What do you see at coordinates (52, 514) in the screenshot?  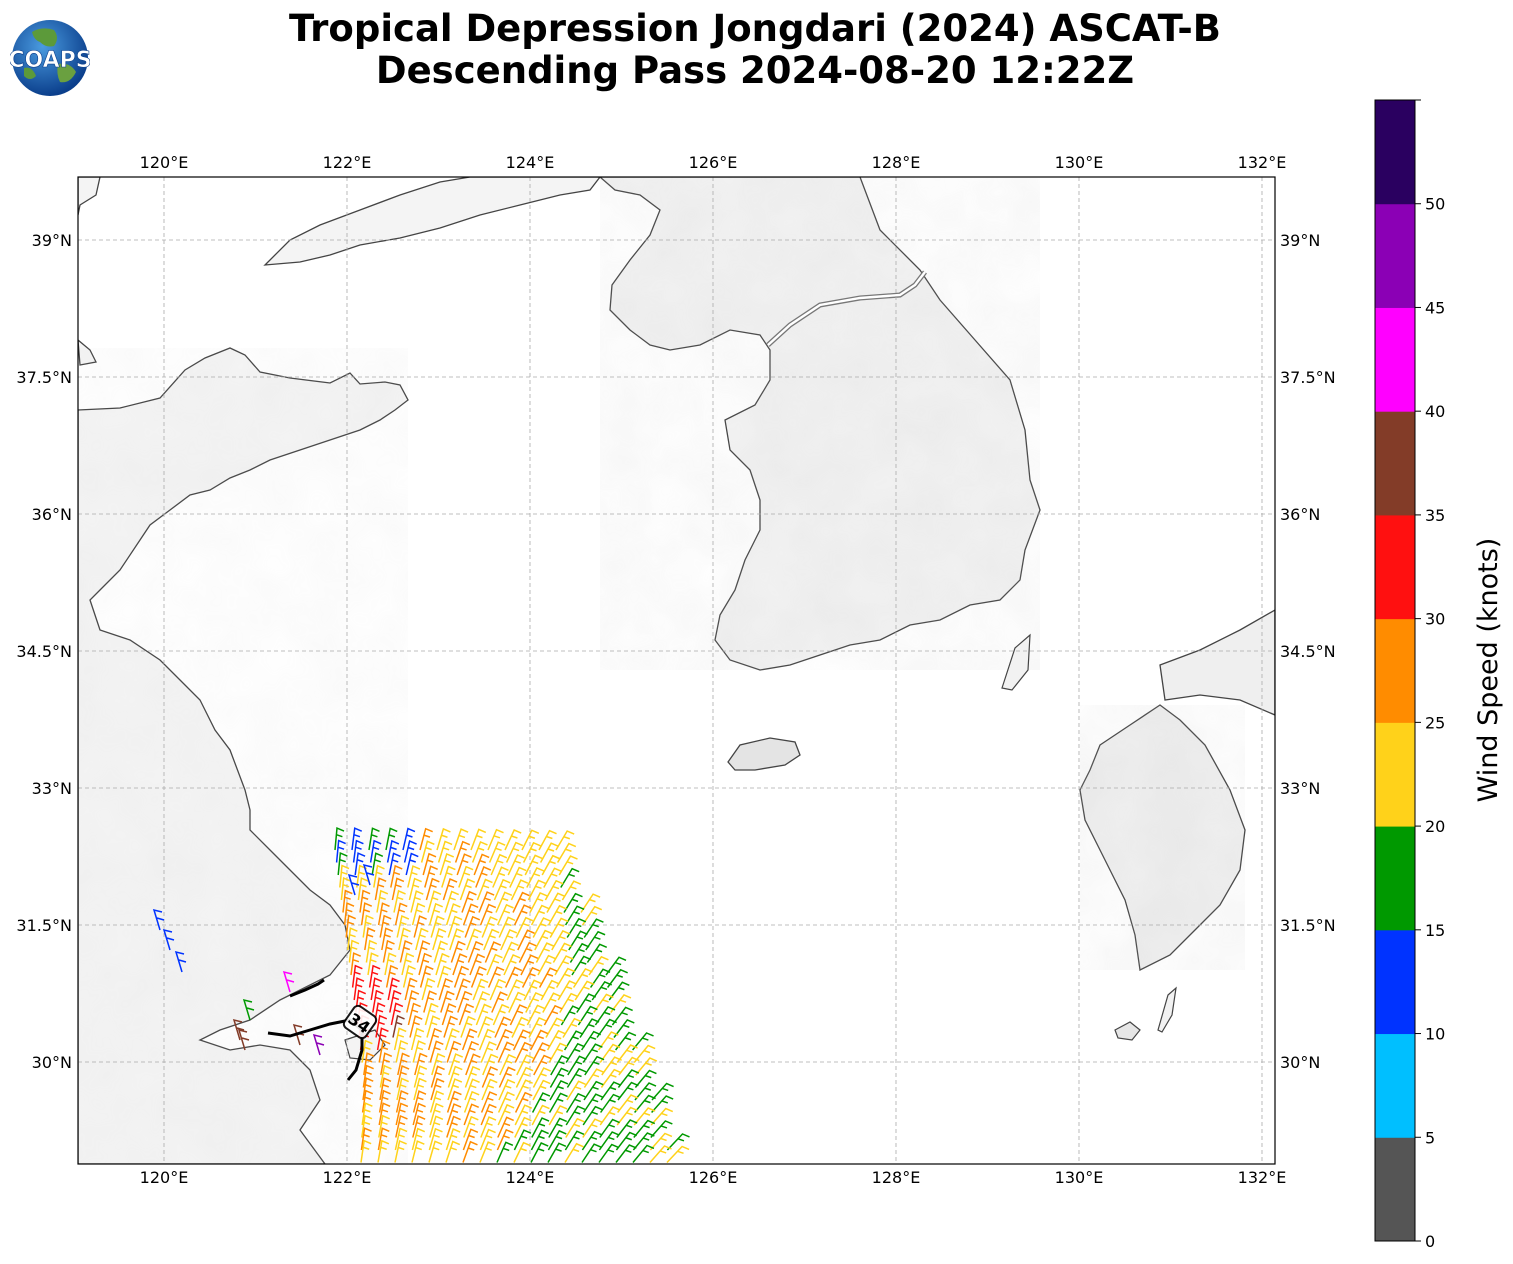 I see `lat-label: 36°N` at bounding box center [52, 514].